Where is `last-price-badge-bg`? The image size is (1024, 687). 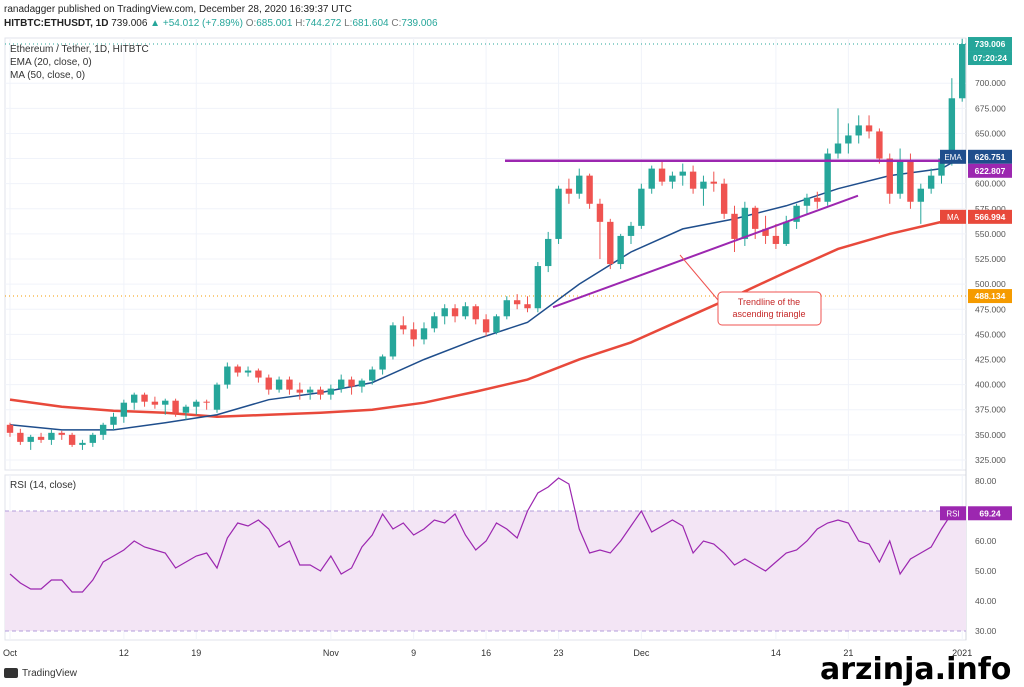
last-price-badge-bg is located at coordinates (990, 44).